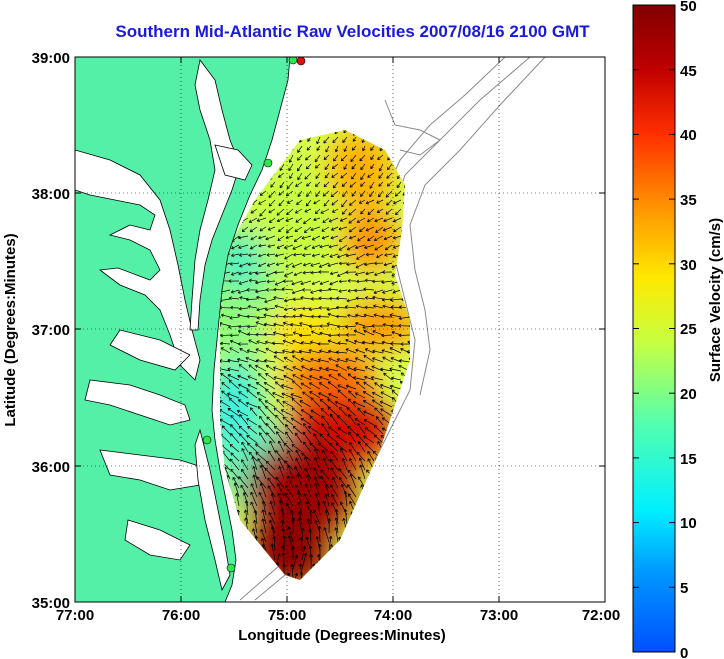 The image size is (724, 659). I want to click on colorbar-gradient, so click(654, 328).